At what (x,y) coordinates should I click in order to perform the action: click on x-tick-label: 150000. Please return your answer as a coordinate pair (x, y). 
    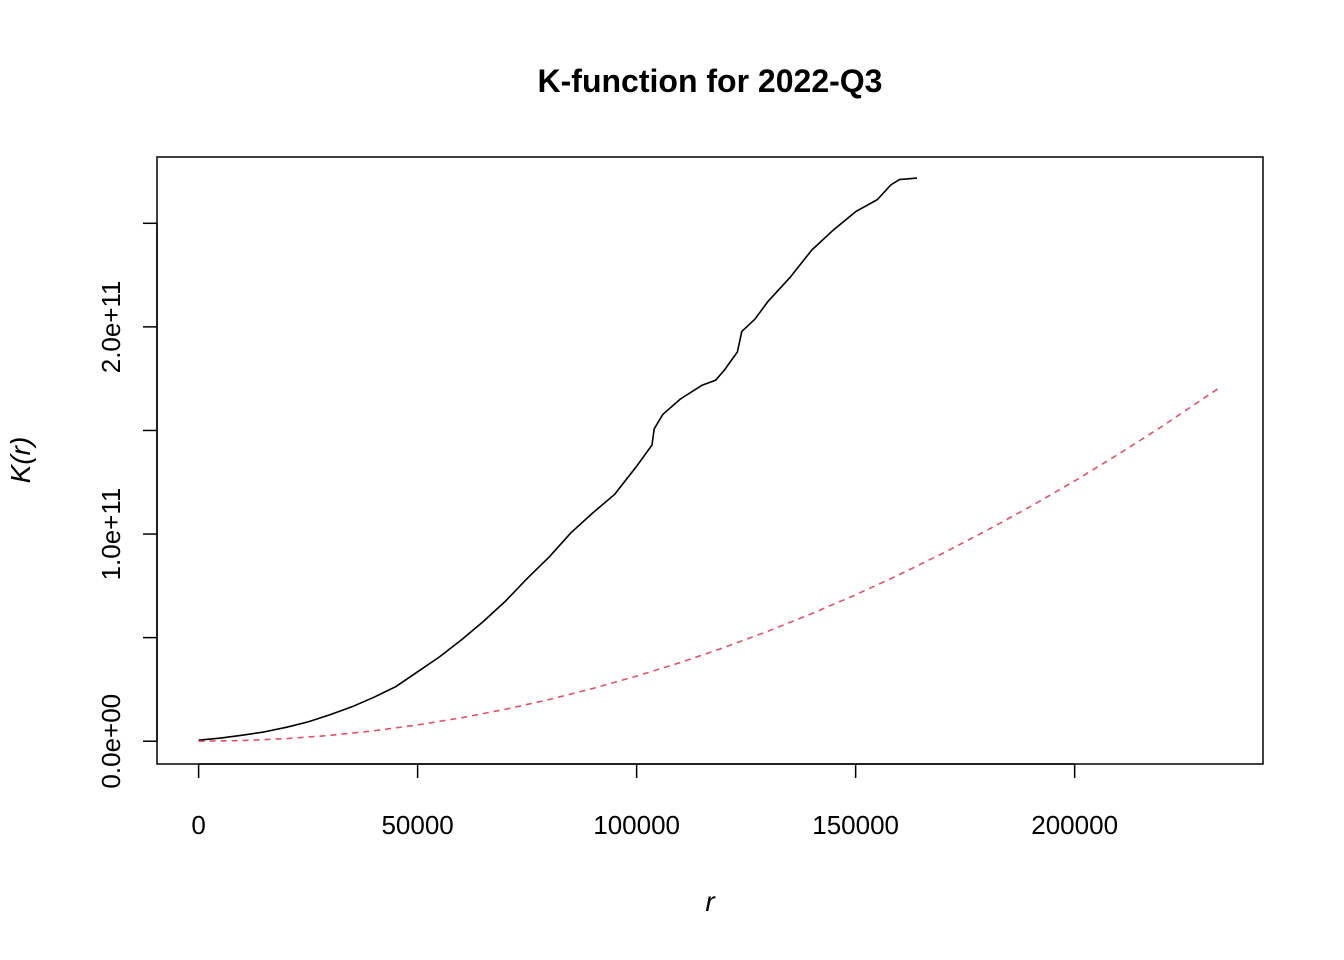
    Looking at the image, I should click on (855, 825).